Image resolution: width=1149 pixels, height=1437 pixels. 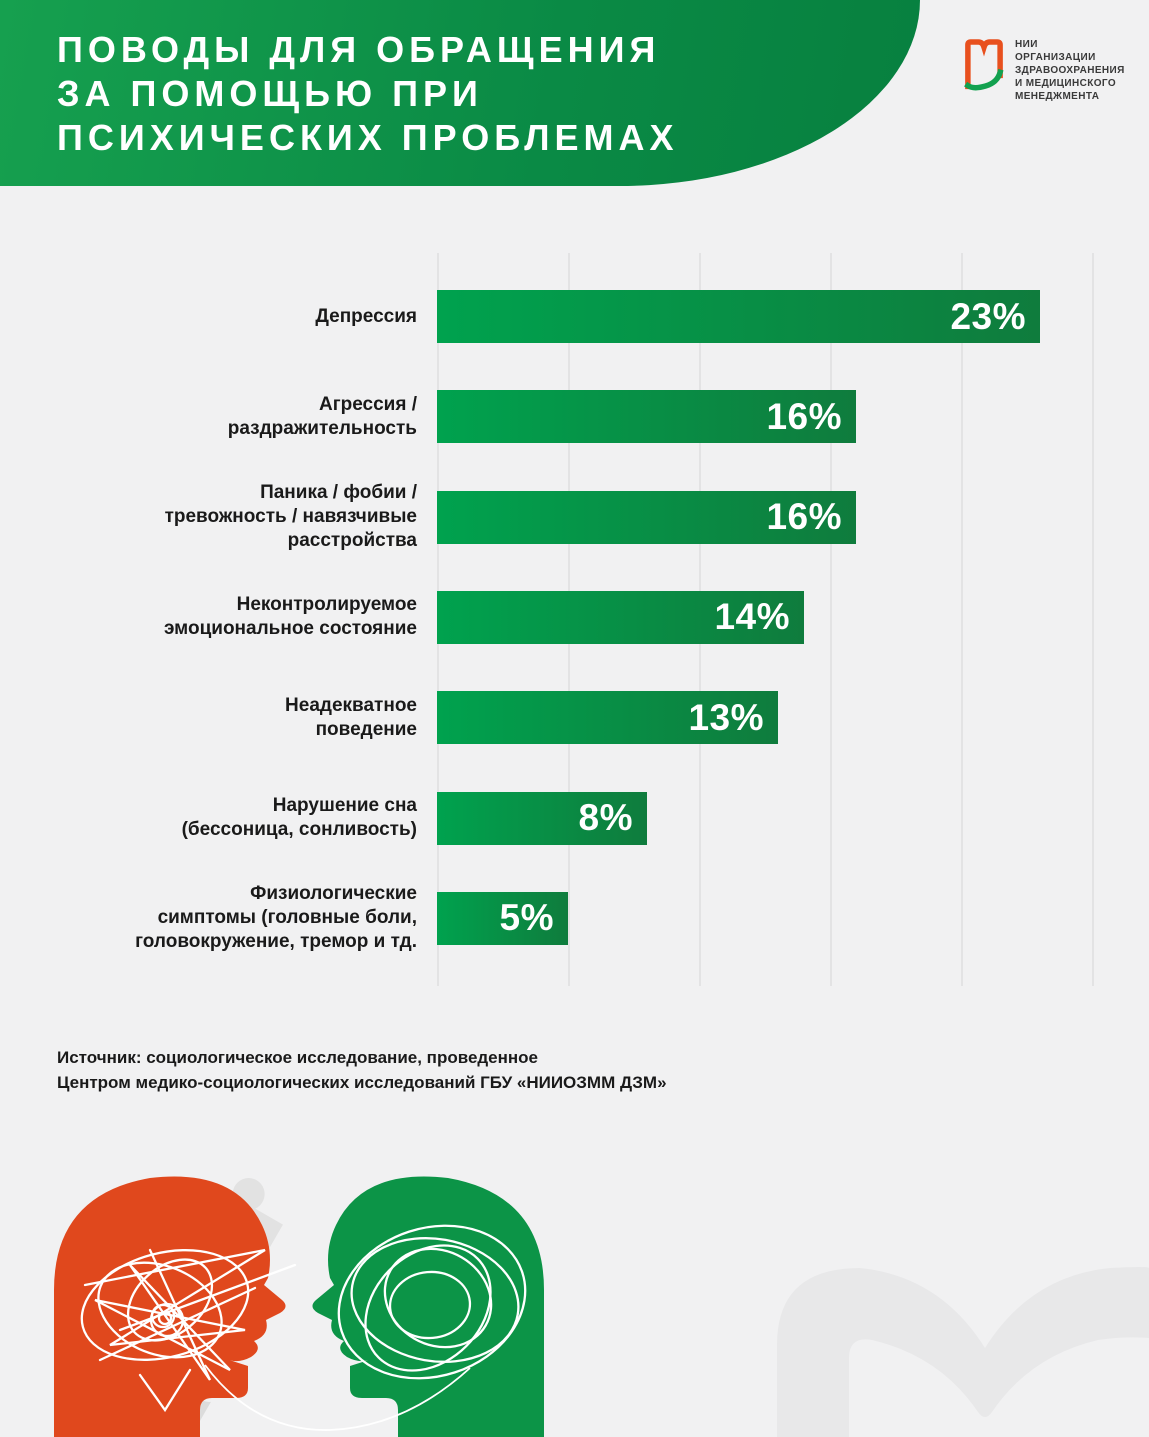 I want to click on loop-scribble, so click(x=432, y=1302).